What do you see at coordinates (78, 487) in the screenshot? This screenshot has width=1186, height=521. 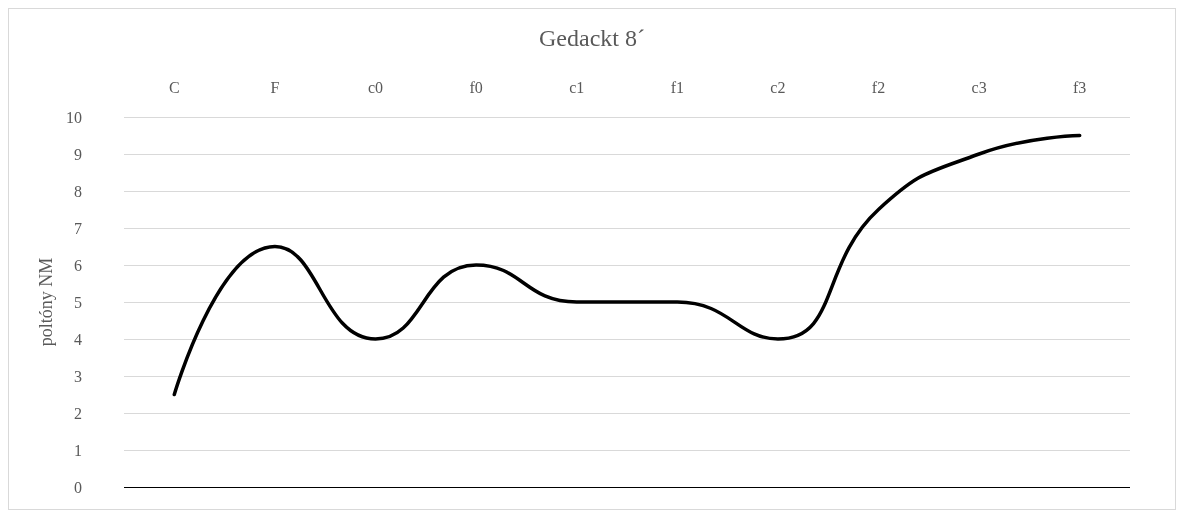 I see `y-tick-label: 0` at bounding box center [78, 487].